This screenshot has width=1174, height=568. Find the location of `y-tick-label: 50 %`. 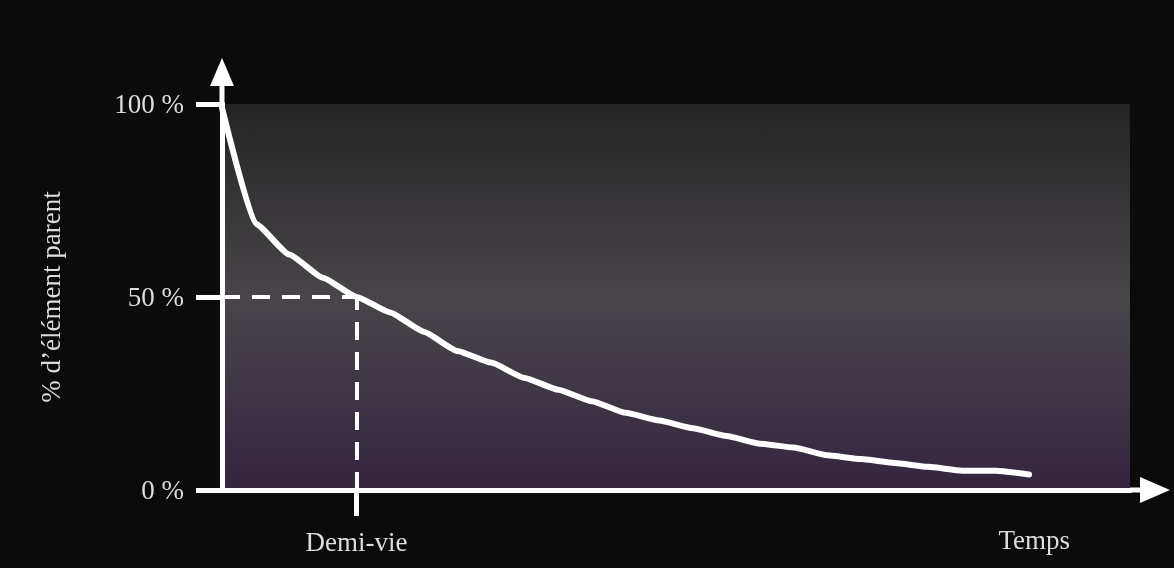

y-tick-label: 50 % is located at coordinates (155, 297).